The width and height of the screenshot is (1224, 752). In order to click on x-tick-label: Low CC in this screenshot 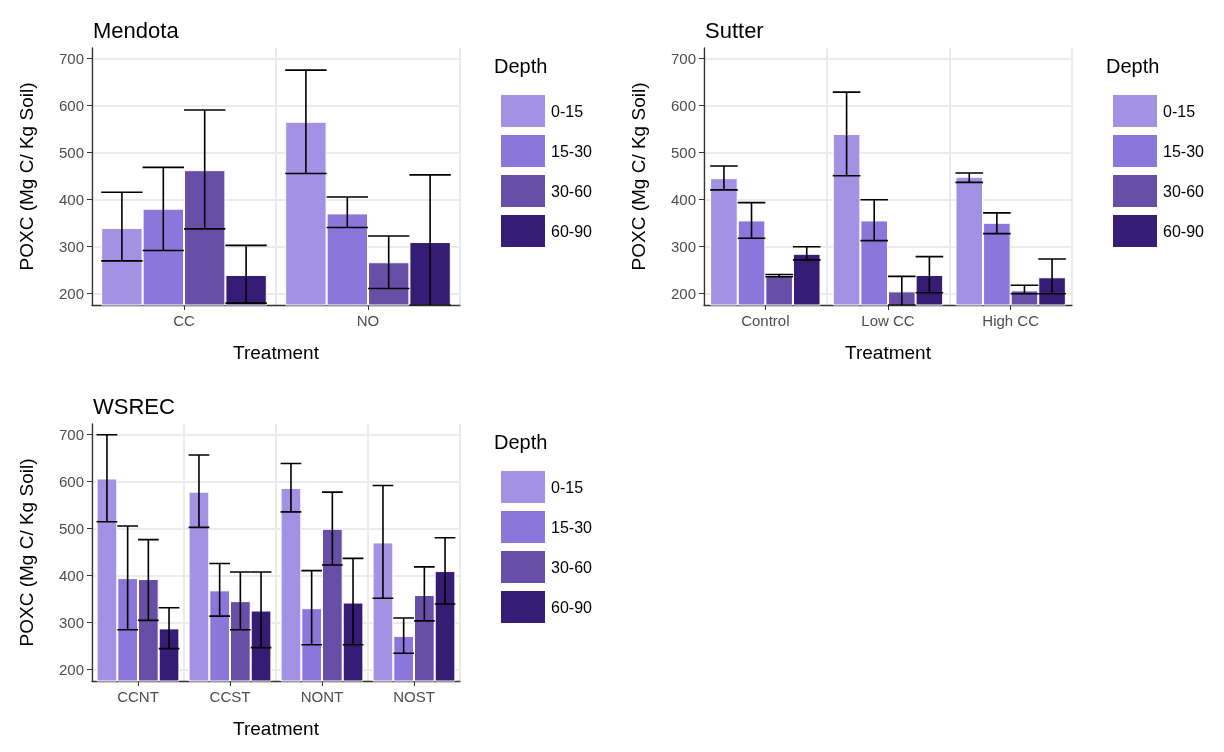, I will do `click(888, 320)`.